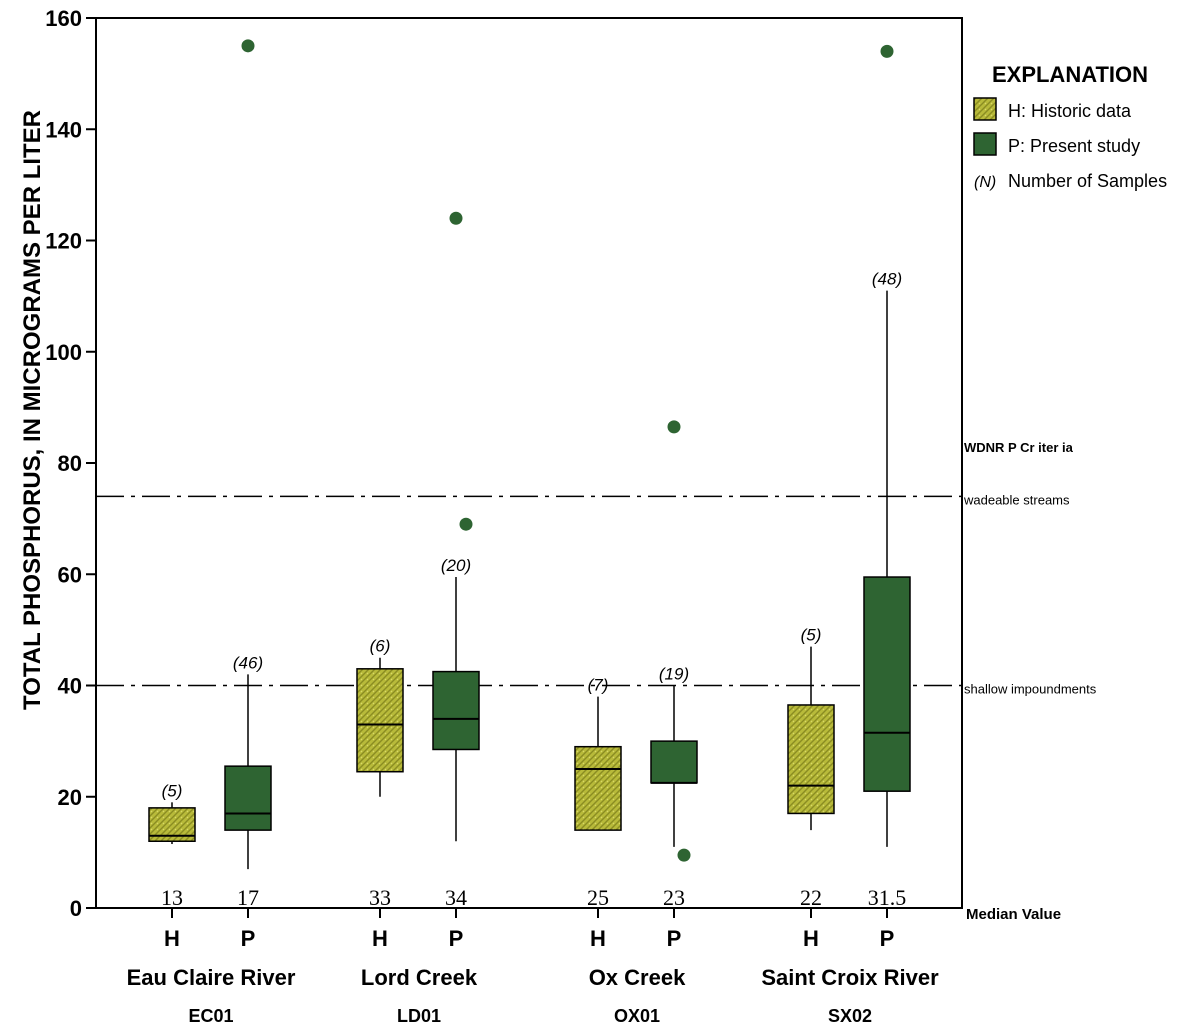 The width and height of the screenshot is (1180, 1030). Describe the element at coordinates (456, 565) in the screenshot. I see `sample-count-label: (20)` at that location.